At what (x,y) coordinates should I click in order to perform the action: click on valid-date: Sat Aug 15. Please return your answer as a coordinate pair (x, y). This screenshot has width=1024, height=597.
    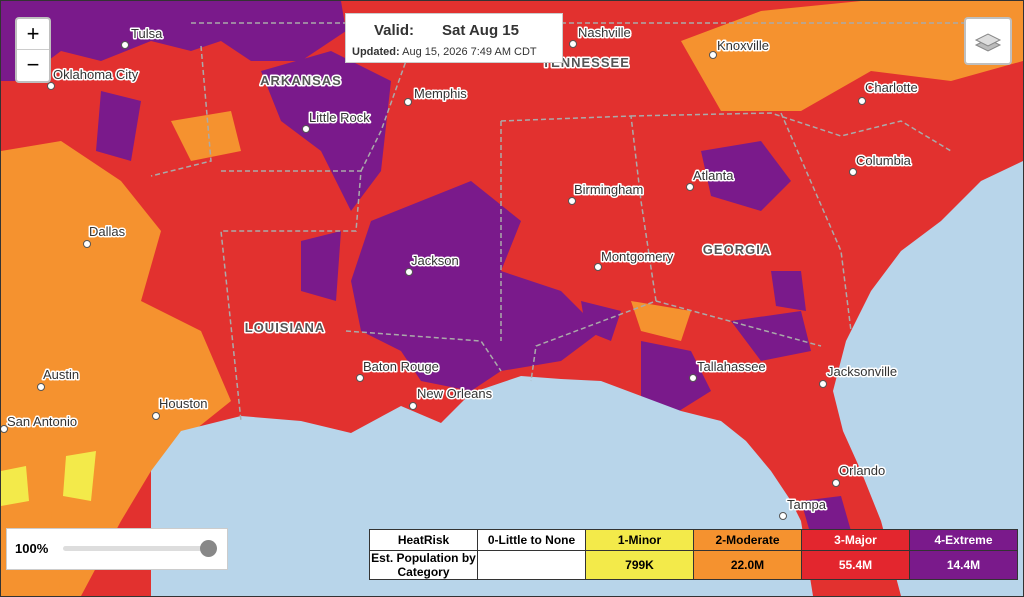
    Looking at the image, I should click on (480, 30).